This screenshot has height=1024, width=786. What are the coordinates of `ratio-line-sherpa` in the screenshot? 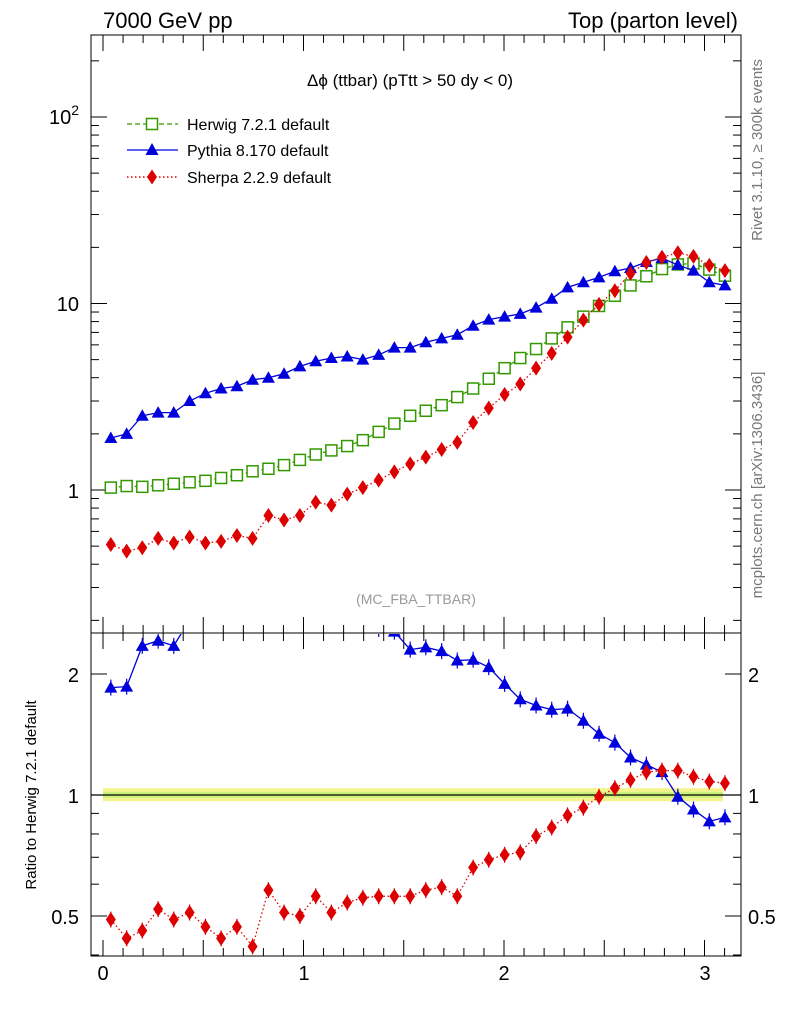 It's located at (418, 858).